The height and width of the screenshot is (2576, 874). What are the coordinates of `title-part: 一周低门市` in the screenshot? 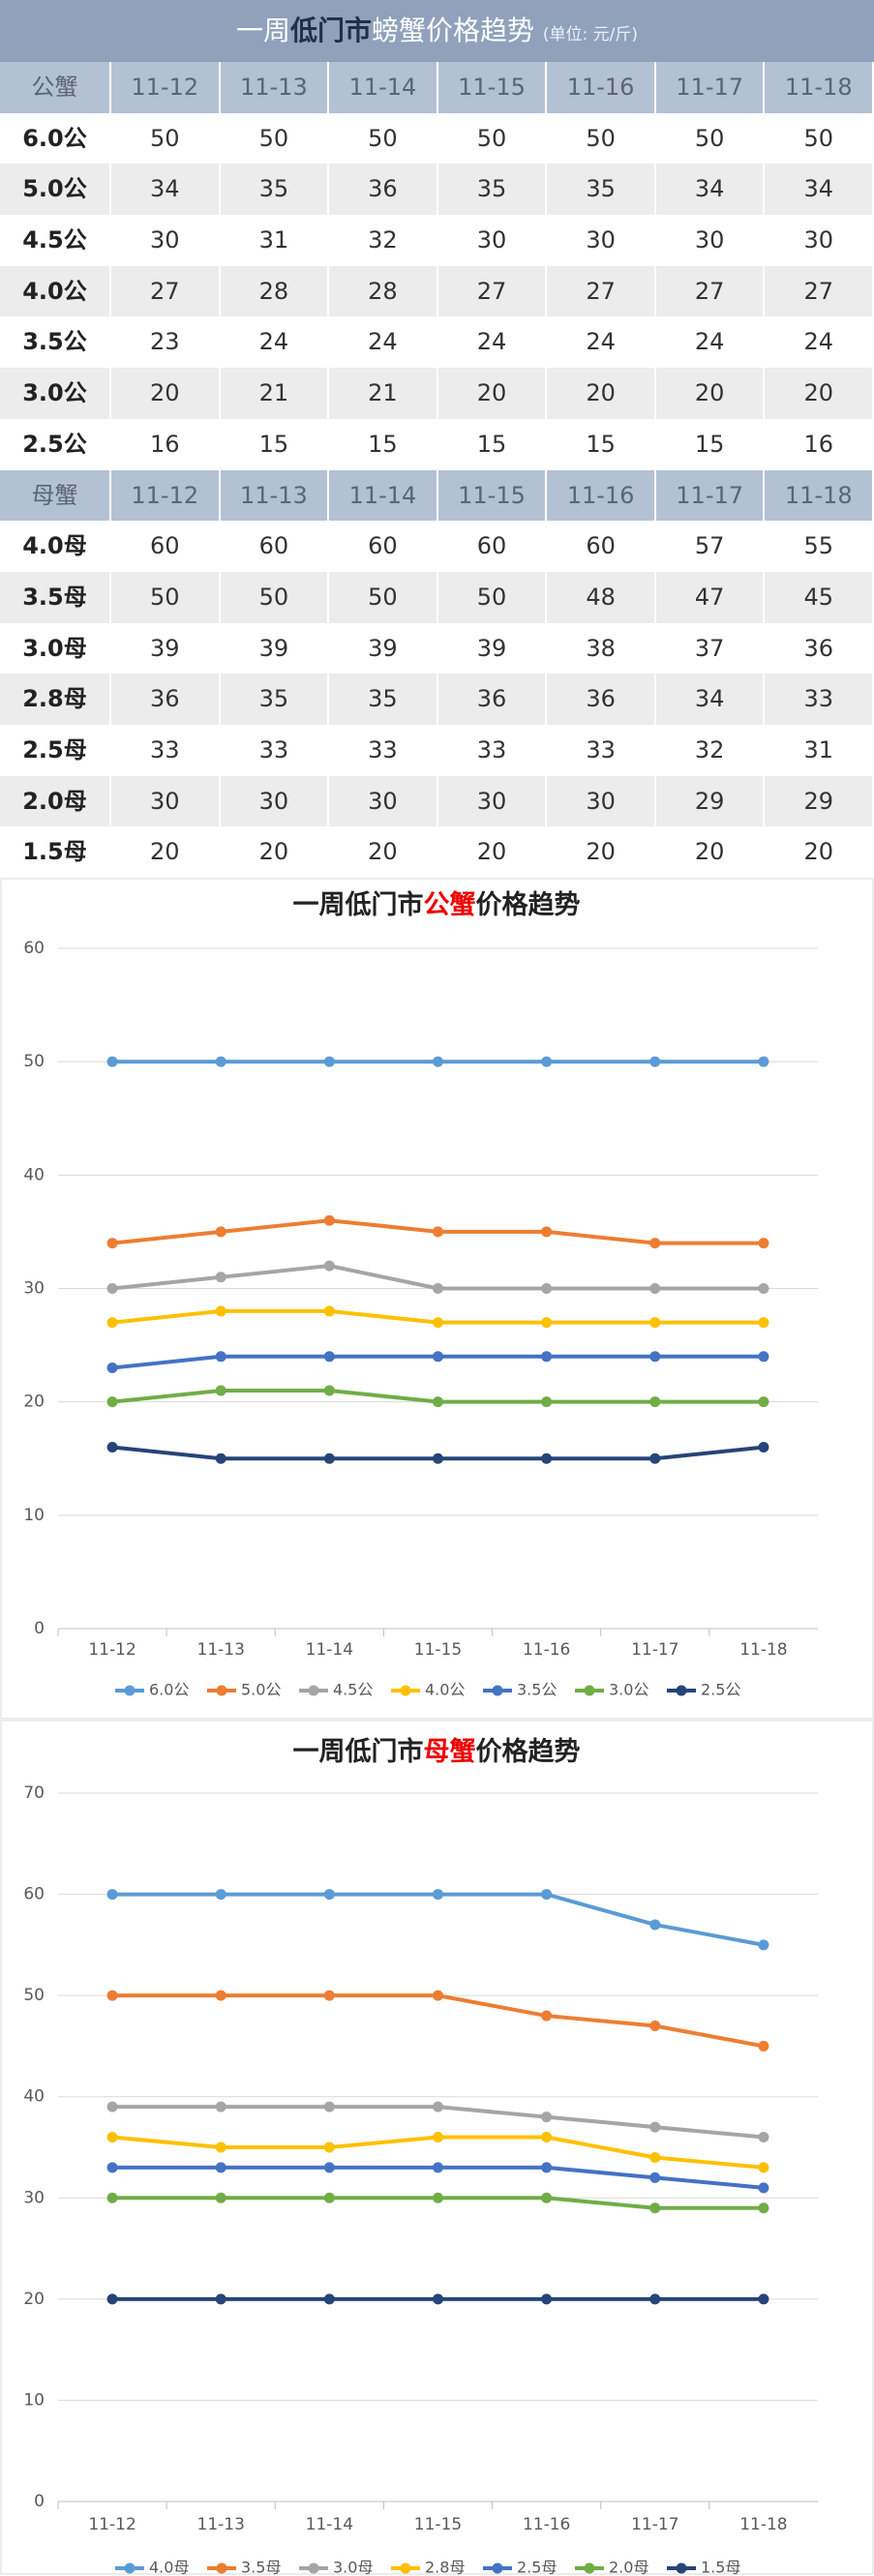 It's located at (358, 1751).